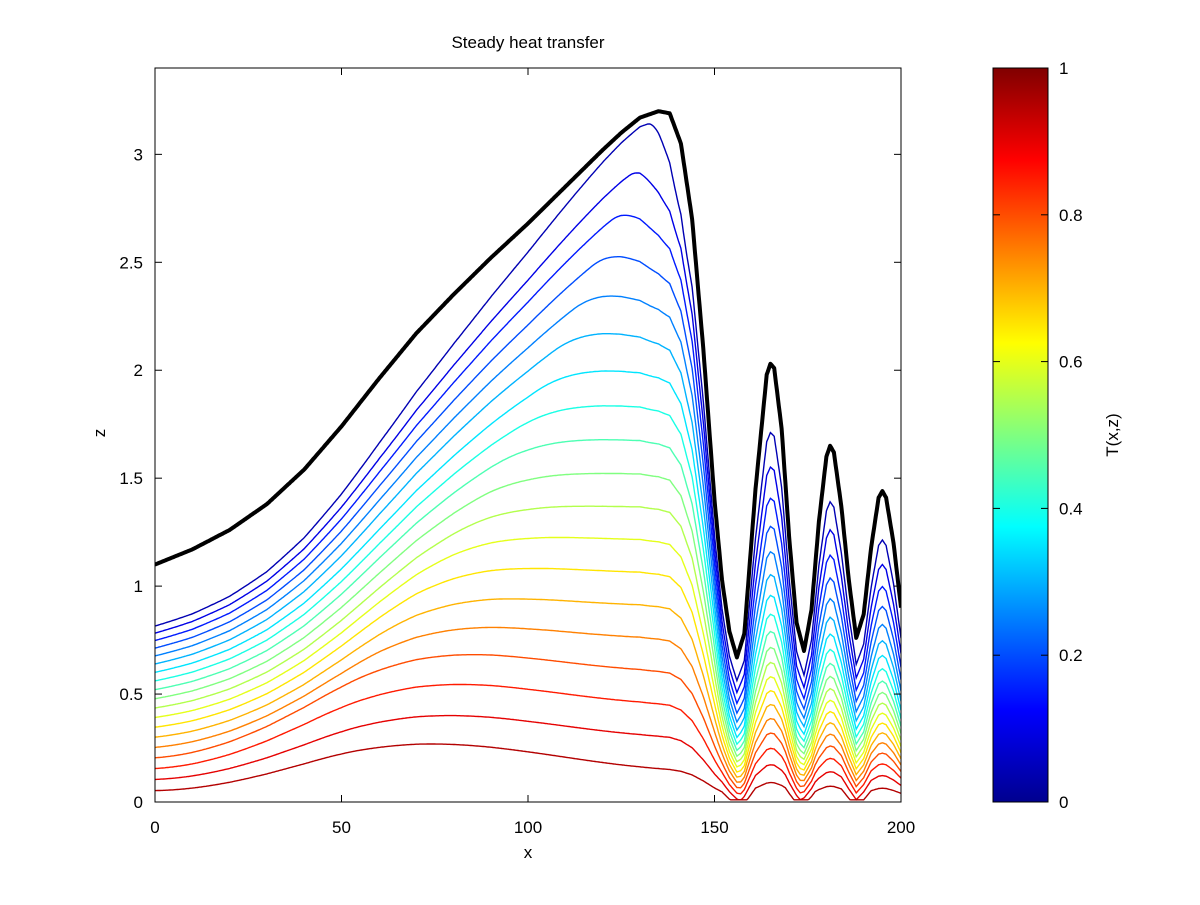 Image resolution: width=1200 pixels, height=905 pixels. Describe the element at coordinates (1071, 655) in the screenshot. I see `colorbar-tick-label: 0.2` at that location.